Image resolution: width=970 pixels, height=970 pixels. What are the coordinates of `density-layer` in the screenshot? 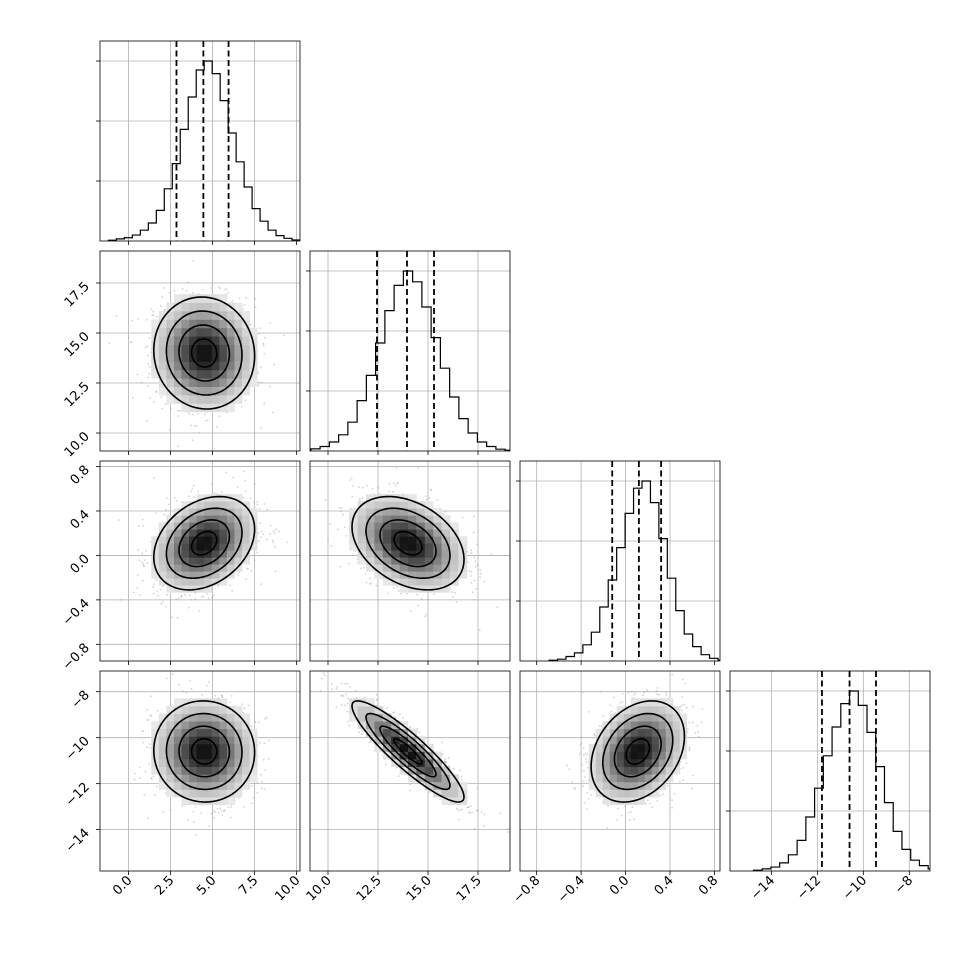 It's located at (203, 544).